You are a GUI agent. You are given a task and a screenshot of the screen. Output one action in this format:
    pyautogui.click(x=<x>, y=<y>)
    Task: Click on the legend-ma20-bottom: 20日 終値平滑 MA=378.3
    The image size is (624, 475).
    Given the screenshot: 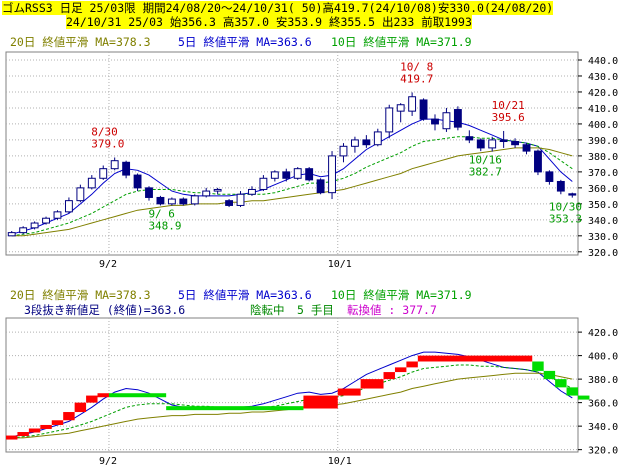 What is the action you would take?
    pyautogui.click(x=80, y=295)
    